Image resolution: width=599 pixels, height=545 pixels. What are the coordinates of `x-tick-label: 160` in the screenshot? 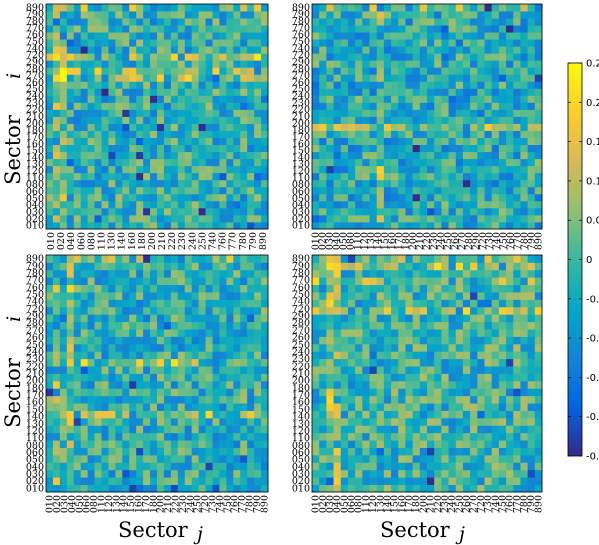 It's located at (402, 504).